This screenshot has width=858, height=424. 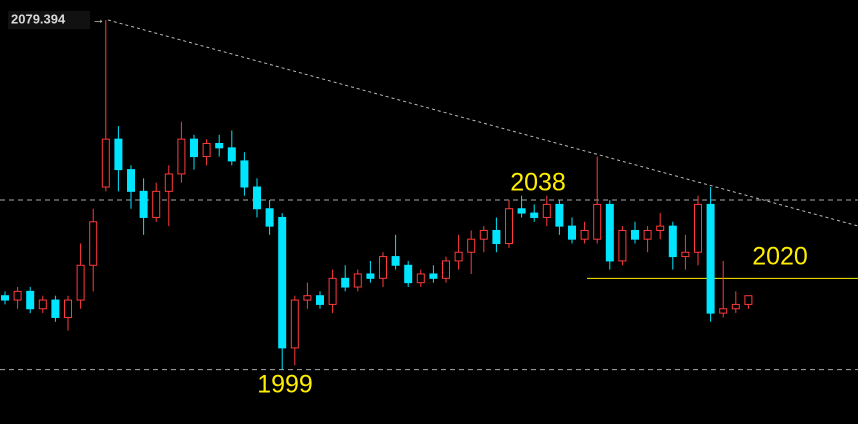 I want to click on high-label-bg, so click(x=49, y=20).